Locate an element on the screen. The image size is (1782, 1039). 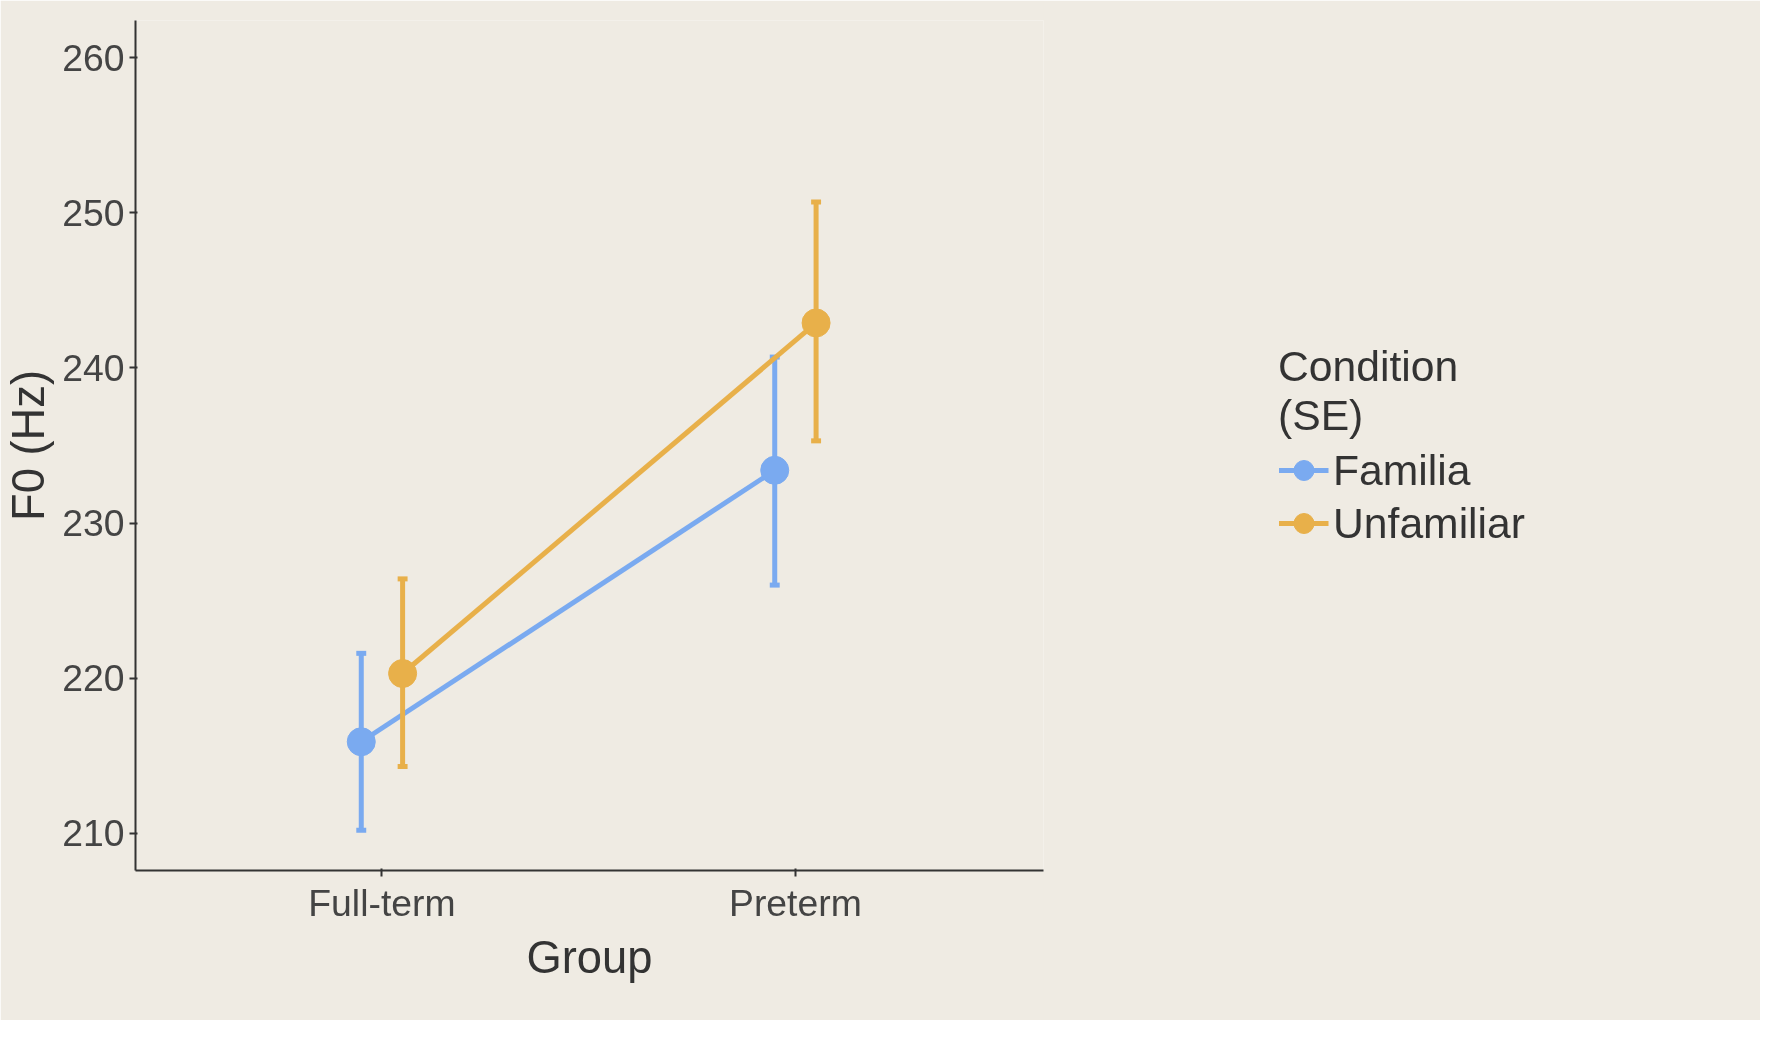
y-axis-title: F0 (Hz) is located at coordinates (29, 445).